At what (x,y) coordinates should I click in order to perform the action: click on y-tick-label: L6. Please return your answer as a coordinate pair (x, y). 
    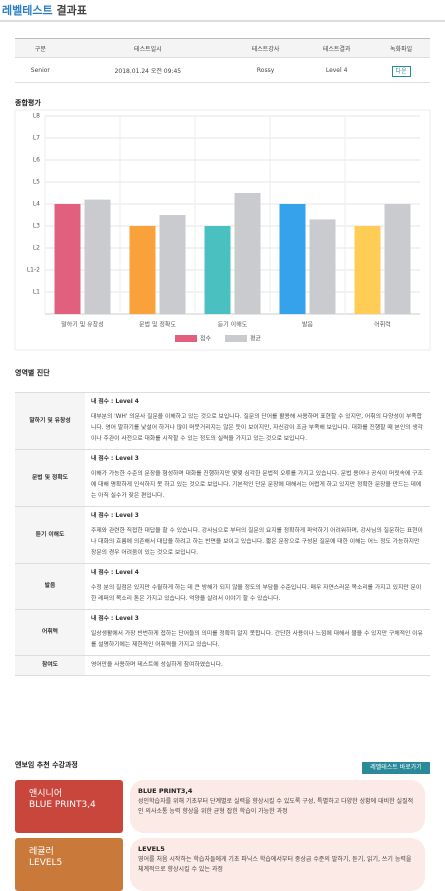
    Looking at the image, I should click on (36, 160).